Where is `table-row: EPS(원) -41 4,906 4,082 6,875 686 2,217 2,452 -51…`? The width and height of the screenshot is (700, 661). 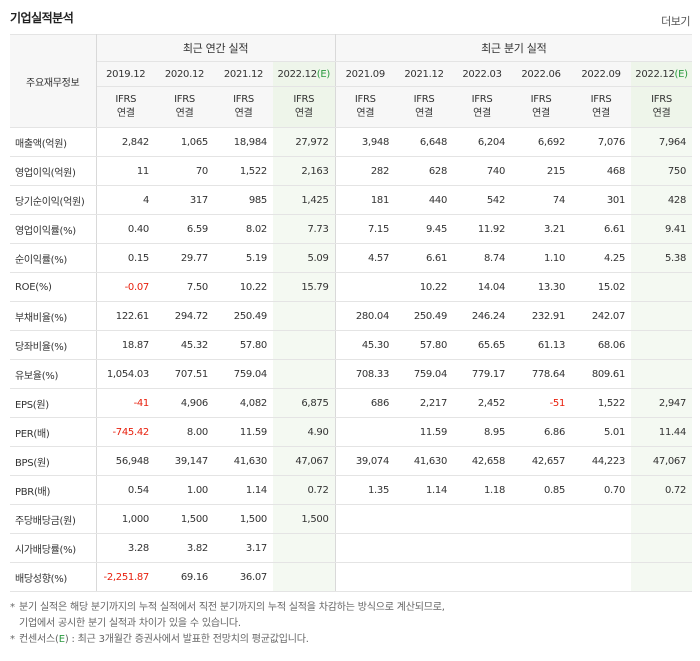 table-row: EPS(원) -41 4,906 4,082 6,875 686 2,217 2,452 -51… is located at coordinates (351, 403).